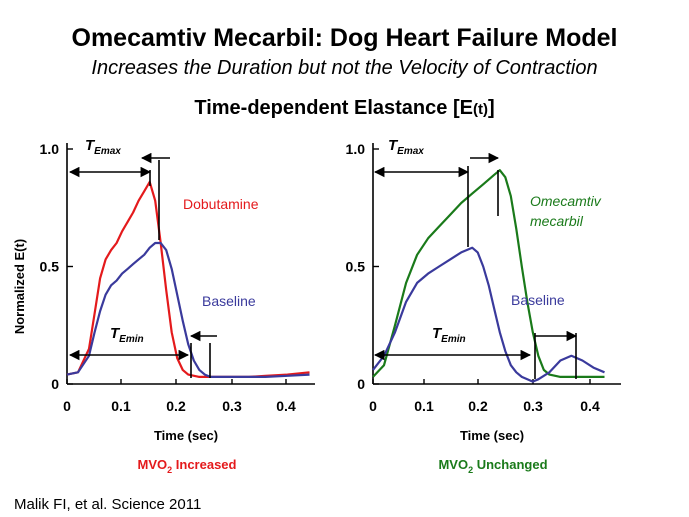 This screenshot has height=517, width=689. What do you see at coordinates (90, 145) in the screenshot?
I see `tmax-label-0-main: T` at bounding box center [90, 145].